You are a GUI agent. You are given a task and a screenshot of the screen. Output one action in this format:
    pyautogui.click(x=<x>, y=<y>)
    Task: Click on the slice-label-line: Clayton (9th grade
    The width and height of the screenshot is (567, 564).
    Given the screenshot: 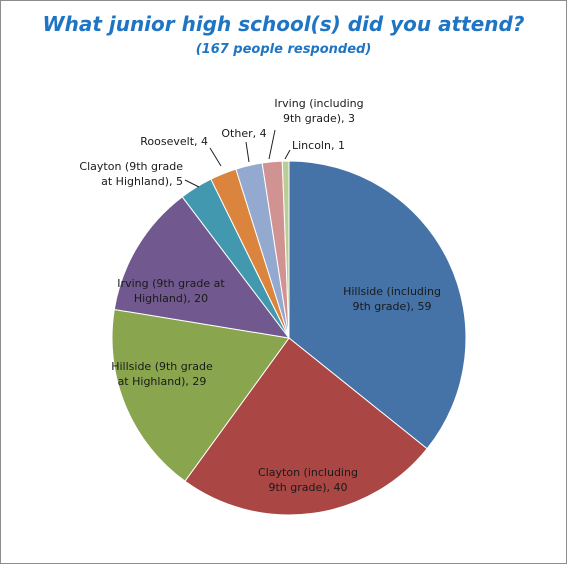 What is the action you would take?
    pyautogui.click(x=131, y=166)
    